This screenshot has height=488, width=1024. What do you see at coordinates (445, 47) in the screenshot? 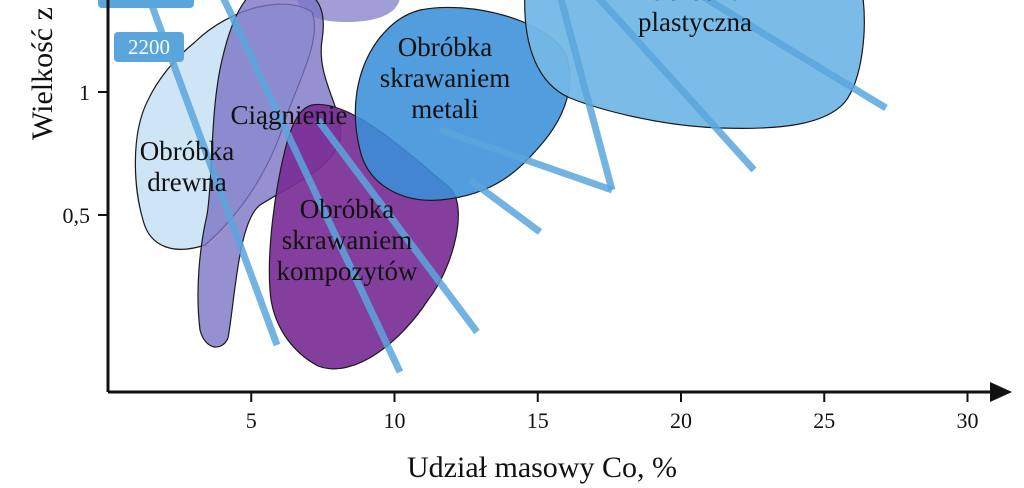
I see `region-label-3-0: Obróbka` at bounding box center [445, 47].